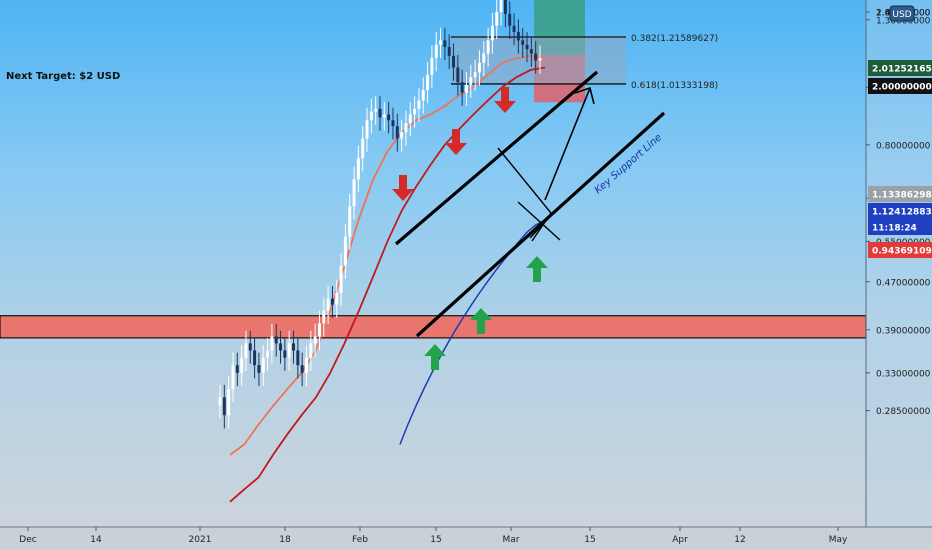  I want to click on x-tick-label-2: 2021, so click(200, 540).